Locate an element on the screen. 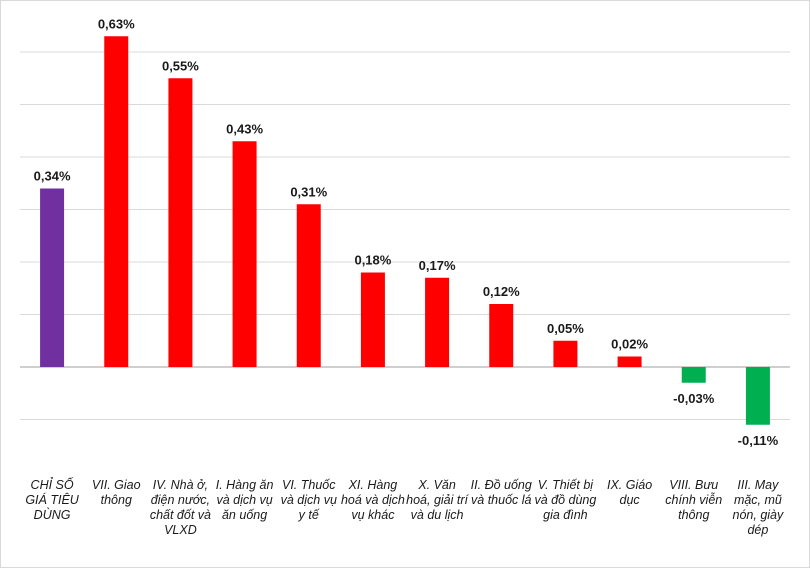 The height and width of the screenshot is (568, 810). category-label: I. Hàng ăn và dịch vụ ăn uống is located at coordinates (244, 500).